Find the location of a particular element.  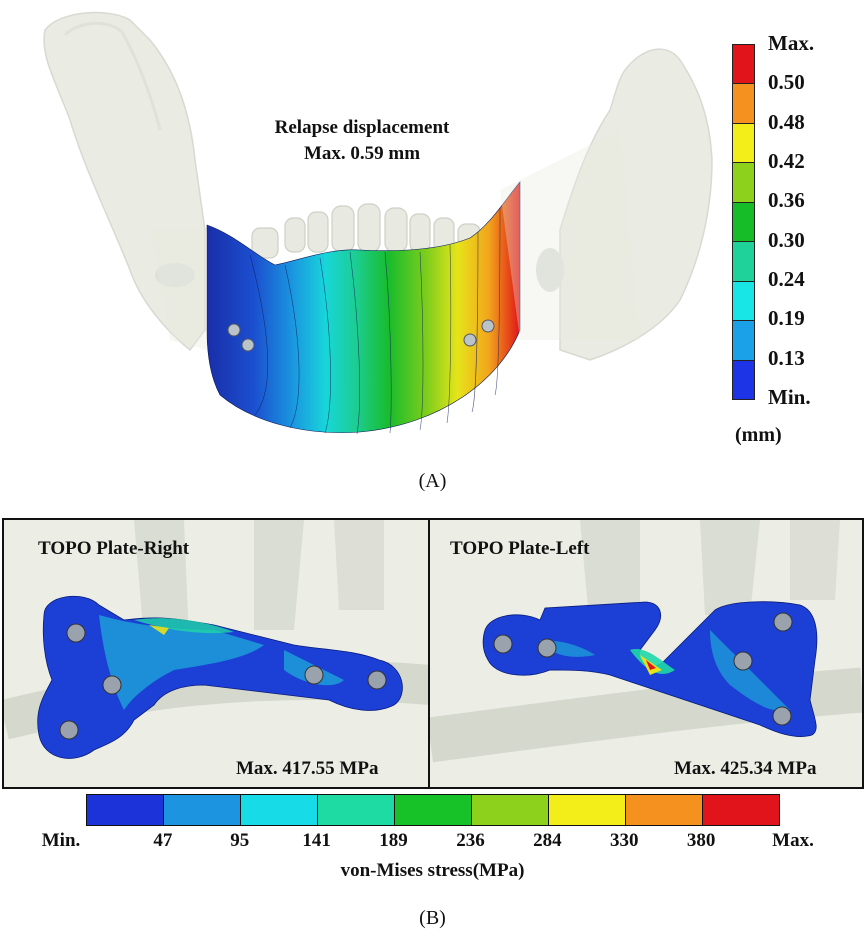

right-plate-title: TOPO Plate-Right is located at coordinates (114, 548).